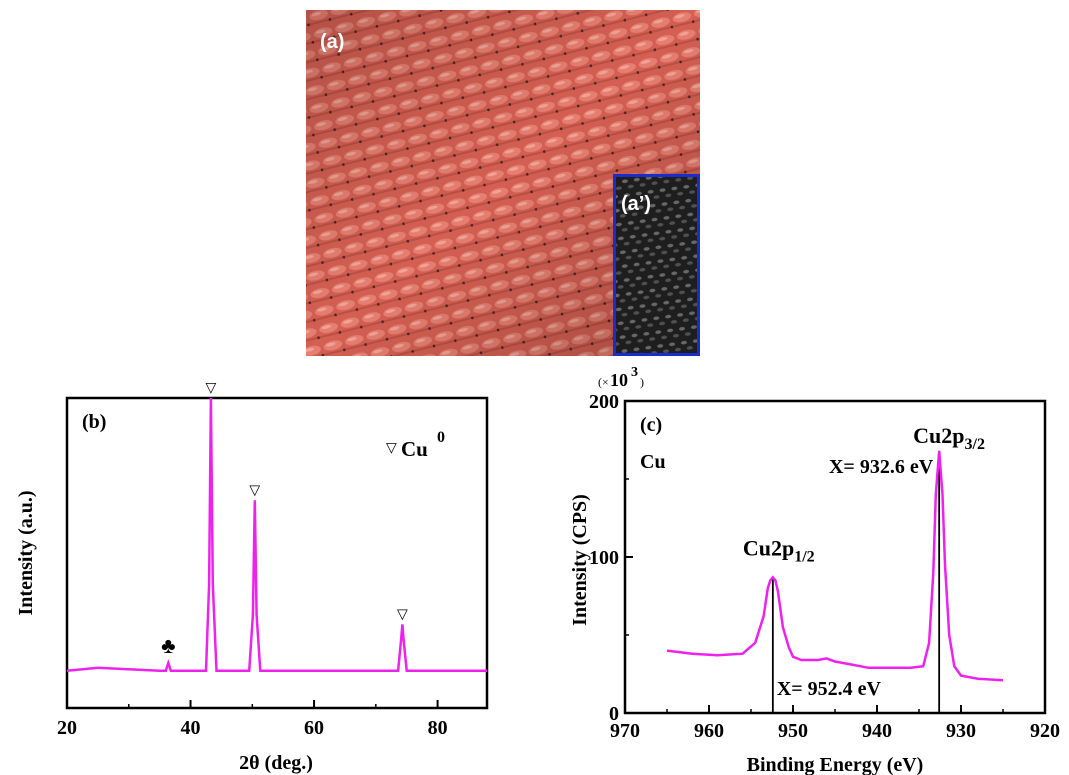 The image size is (1069, 775). What do you see at coordinates (603, 382) in the screenshot?
I see `multiplier-prefix: (×` at bounding box center [603, 382].